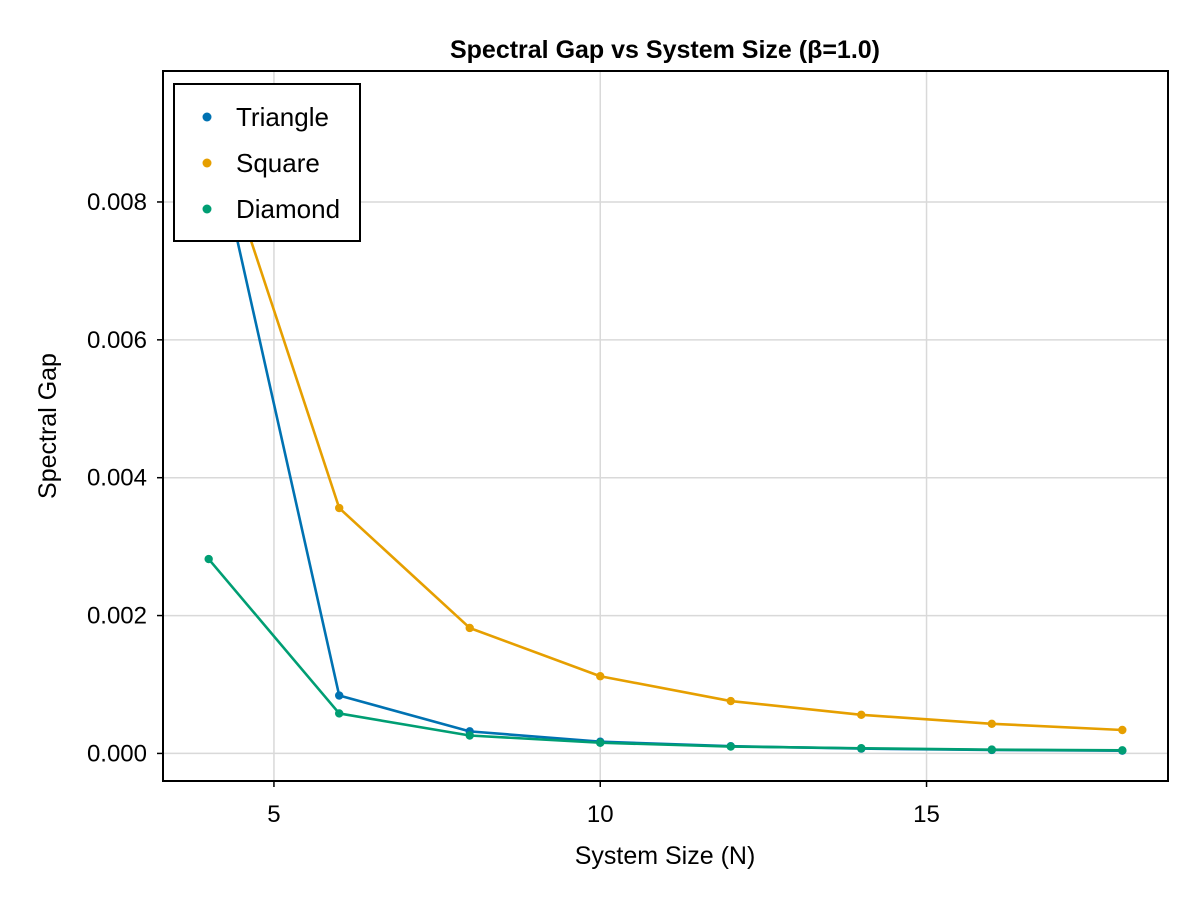 The width and height of the screenshot is (1200, 900). I want to click on y-tick-label: 0.002, so click(117, 616).